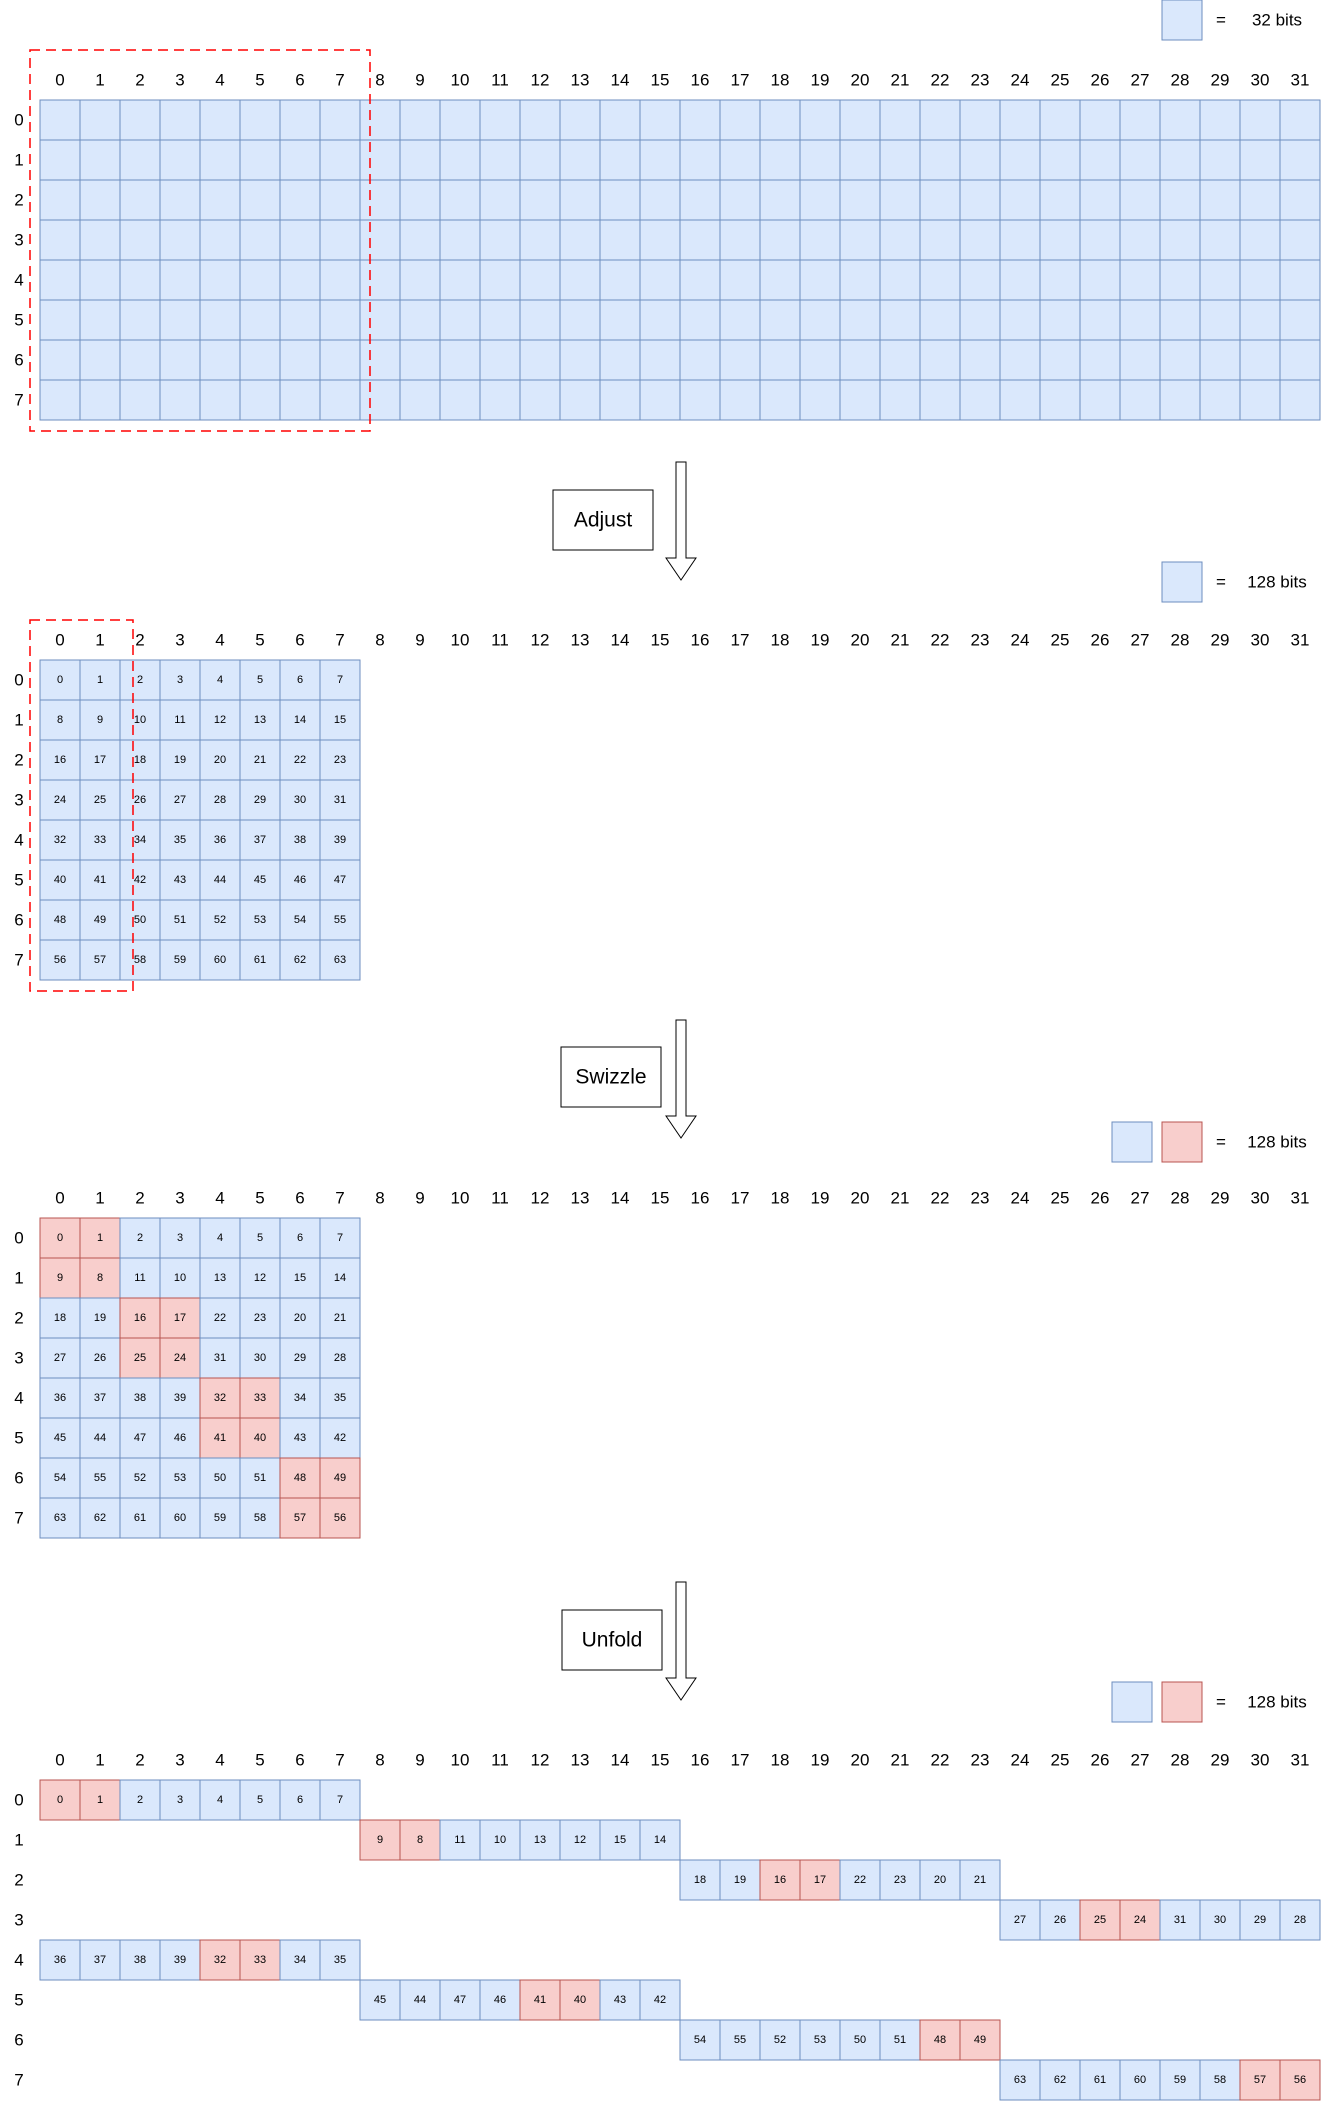  Describe the element at coordinates (1300, 2080) in the screenshot. I see `unfolded-cell-value: 56` at that location.